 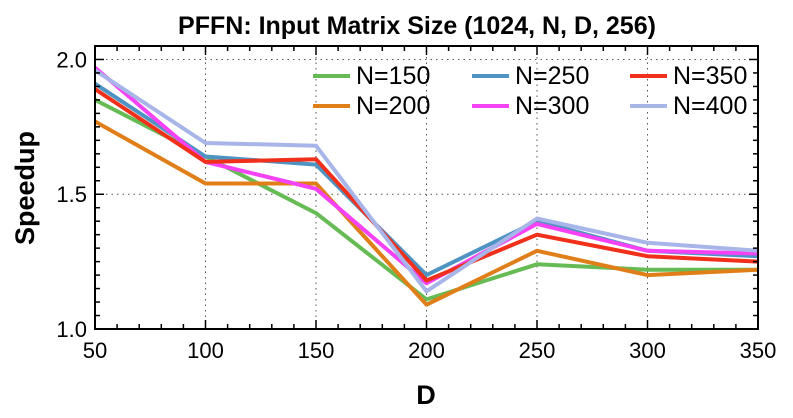 I want to click on y-tick-label: 2.0, so click(x=71, y=59).